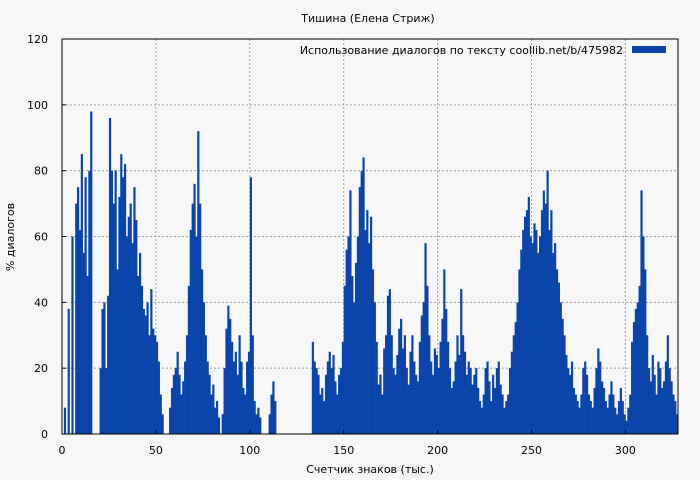  What do you see at coordinates (37, 105) in the screenshot?
I see `y-tick-label: 100` at bounding box center [37, 105].